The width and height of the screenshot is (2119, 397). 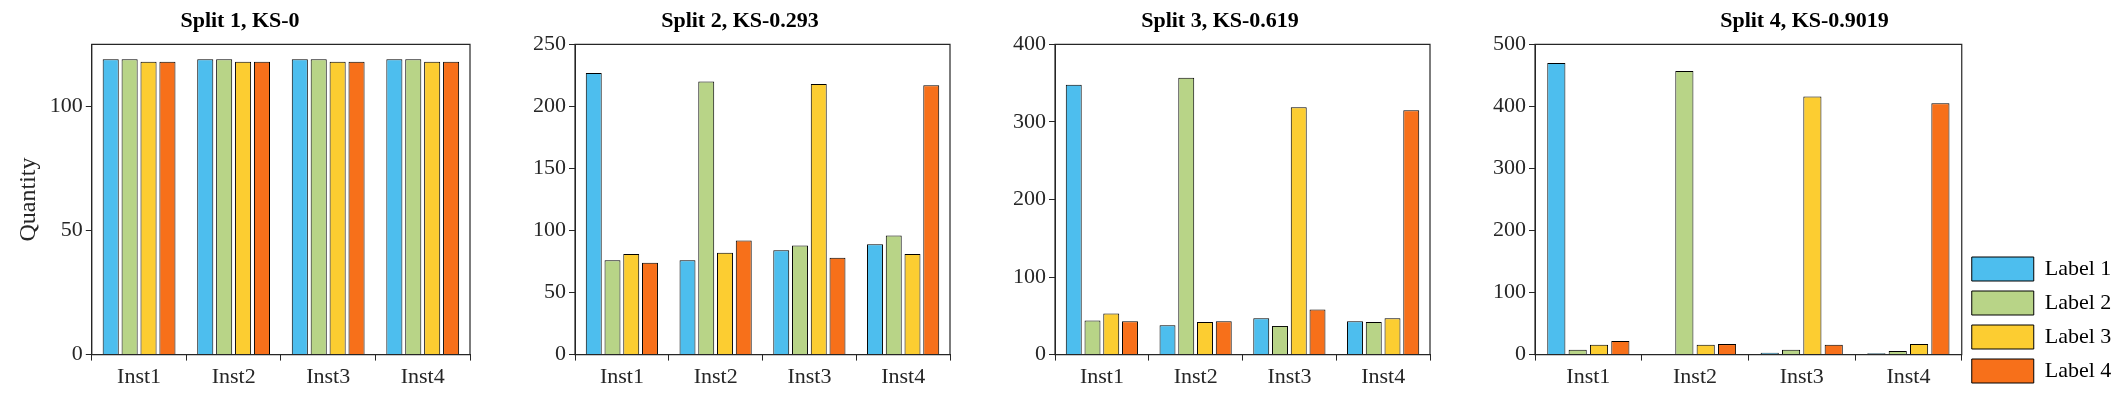 I want to click on legend-label: Label 2, so click(x=2078, y=301).